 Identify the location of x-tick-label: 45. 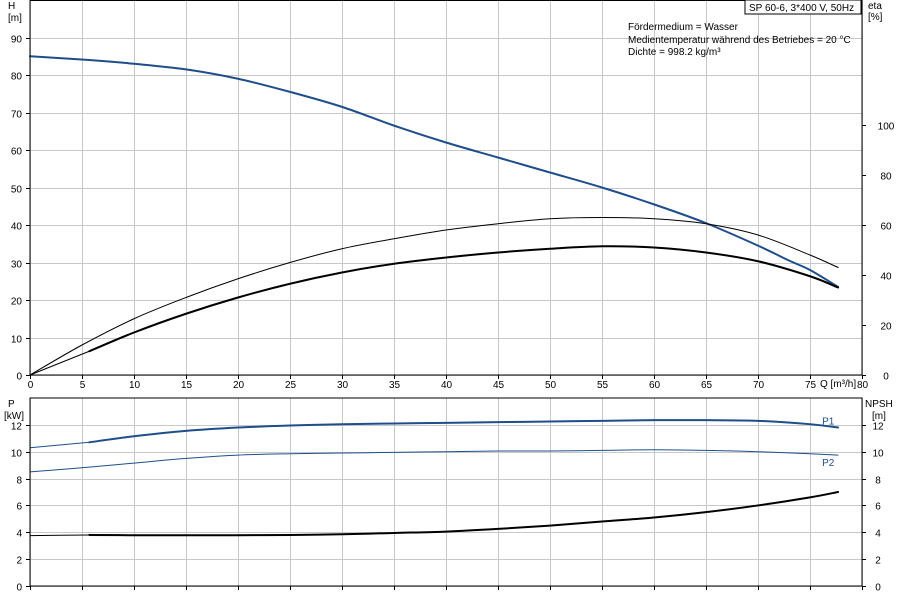
(499, 385).